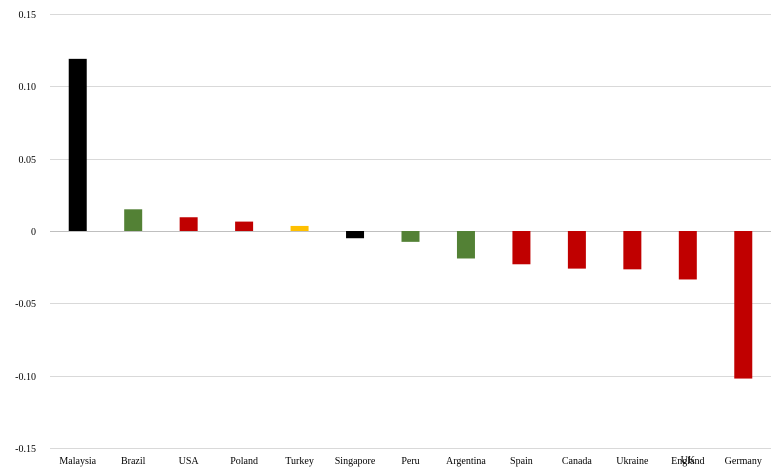  I want to click on category-label: Turkey, so click(299, 461).